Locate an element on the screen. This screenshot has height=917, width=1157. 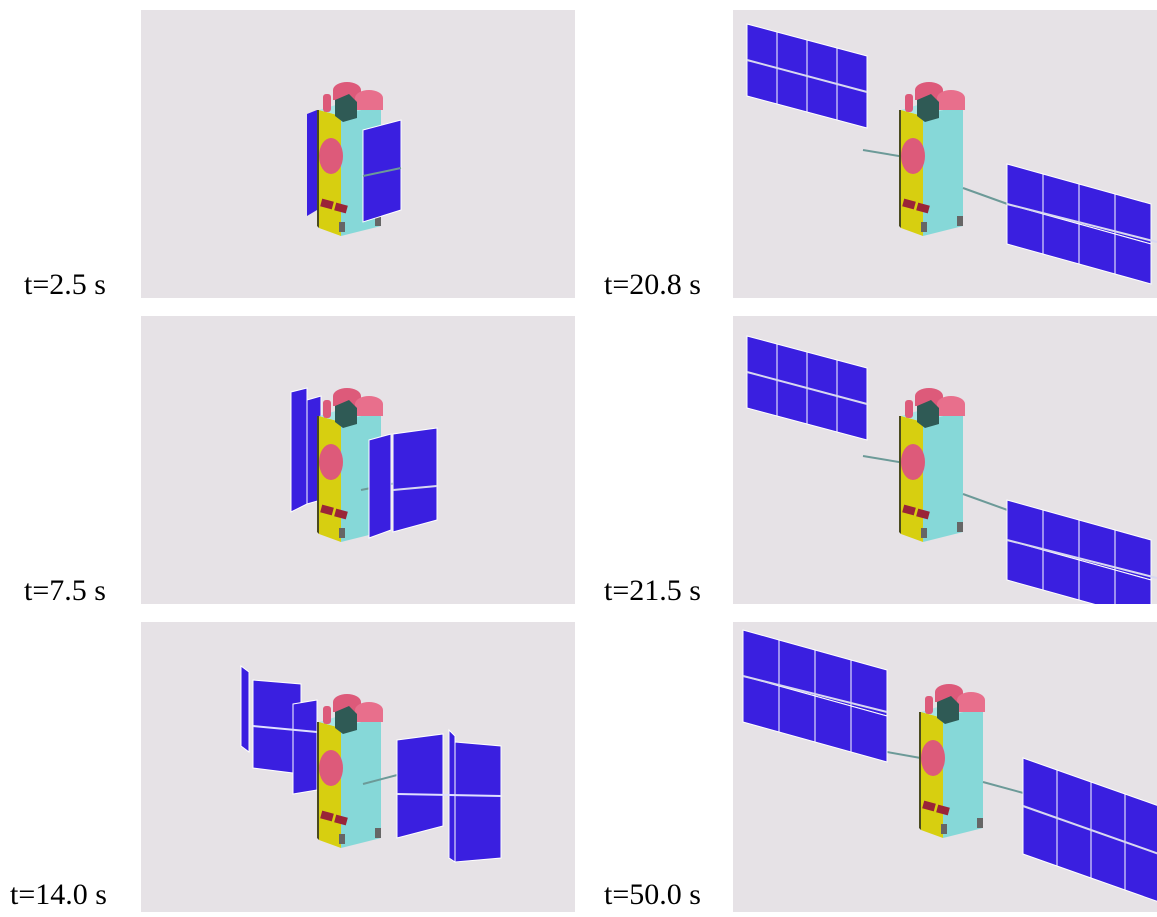
time-label: t=20.8 s is located at coordinates (652, 284).